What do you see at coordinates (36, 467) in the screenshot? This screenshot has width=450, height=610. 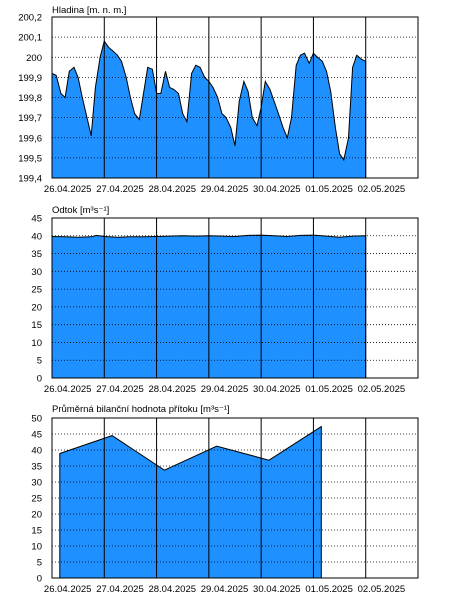 I see `inflow-y-tick-label: 35` at bounding box center [36, 467].